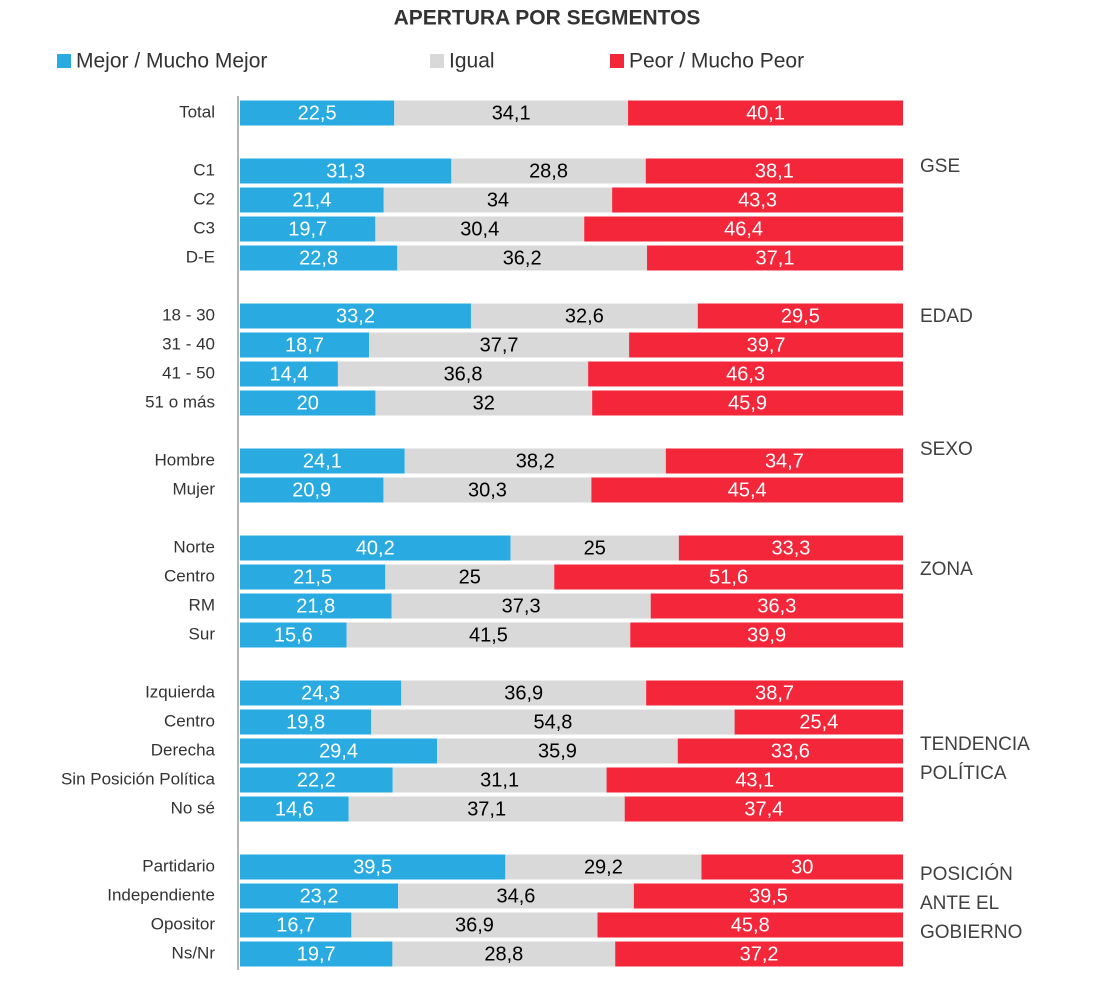  What do you see at coordinates (180, 401) in the screenshot?
I see `category-label: 51 o más` at bounding box center [180, 401].